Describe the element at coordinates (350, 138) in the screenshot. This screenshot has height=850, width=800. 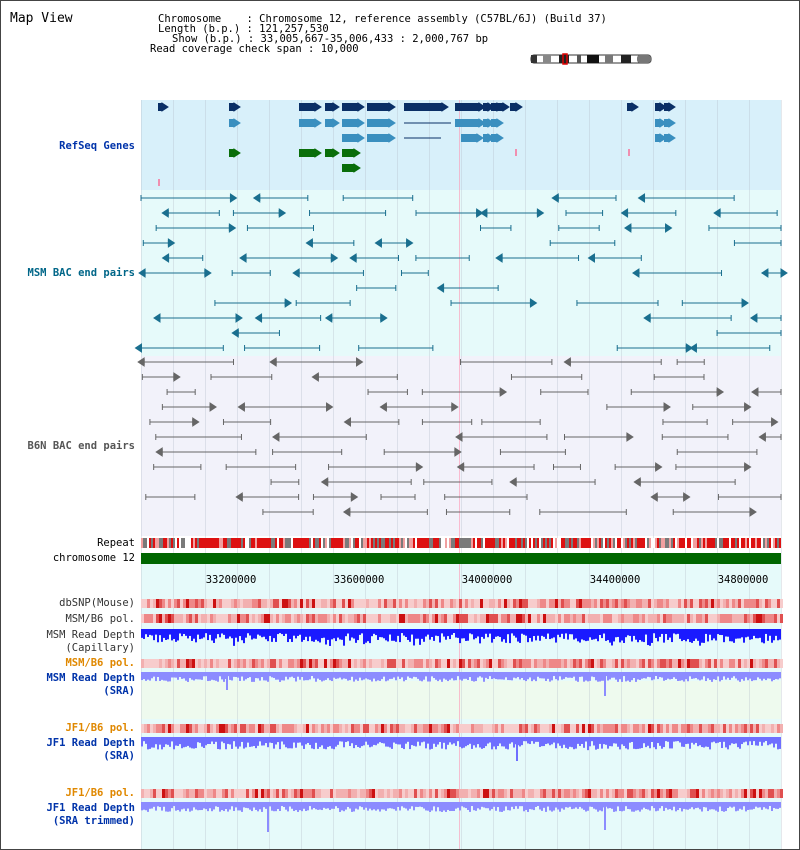
I see `refseq-gene` at that location.